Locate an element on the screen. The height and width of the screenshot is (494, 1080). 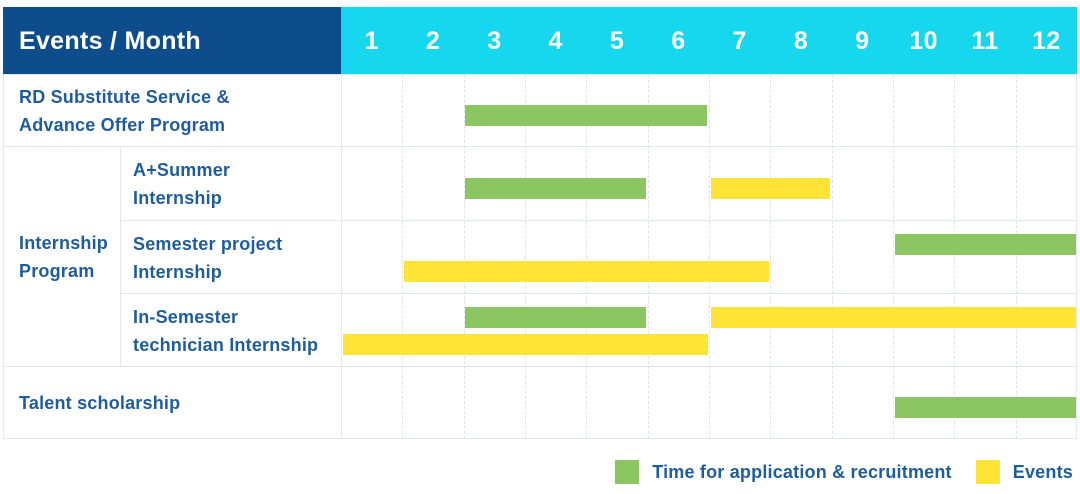
row-label-line: Advance Offer Program is located at coordinates (122, 125).